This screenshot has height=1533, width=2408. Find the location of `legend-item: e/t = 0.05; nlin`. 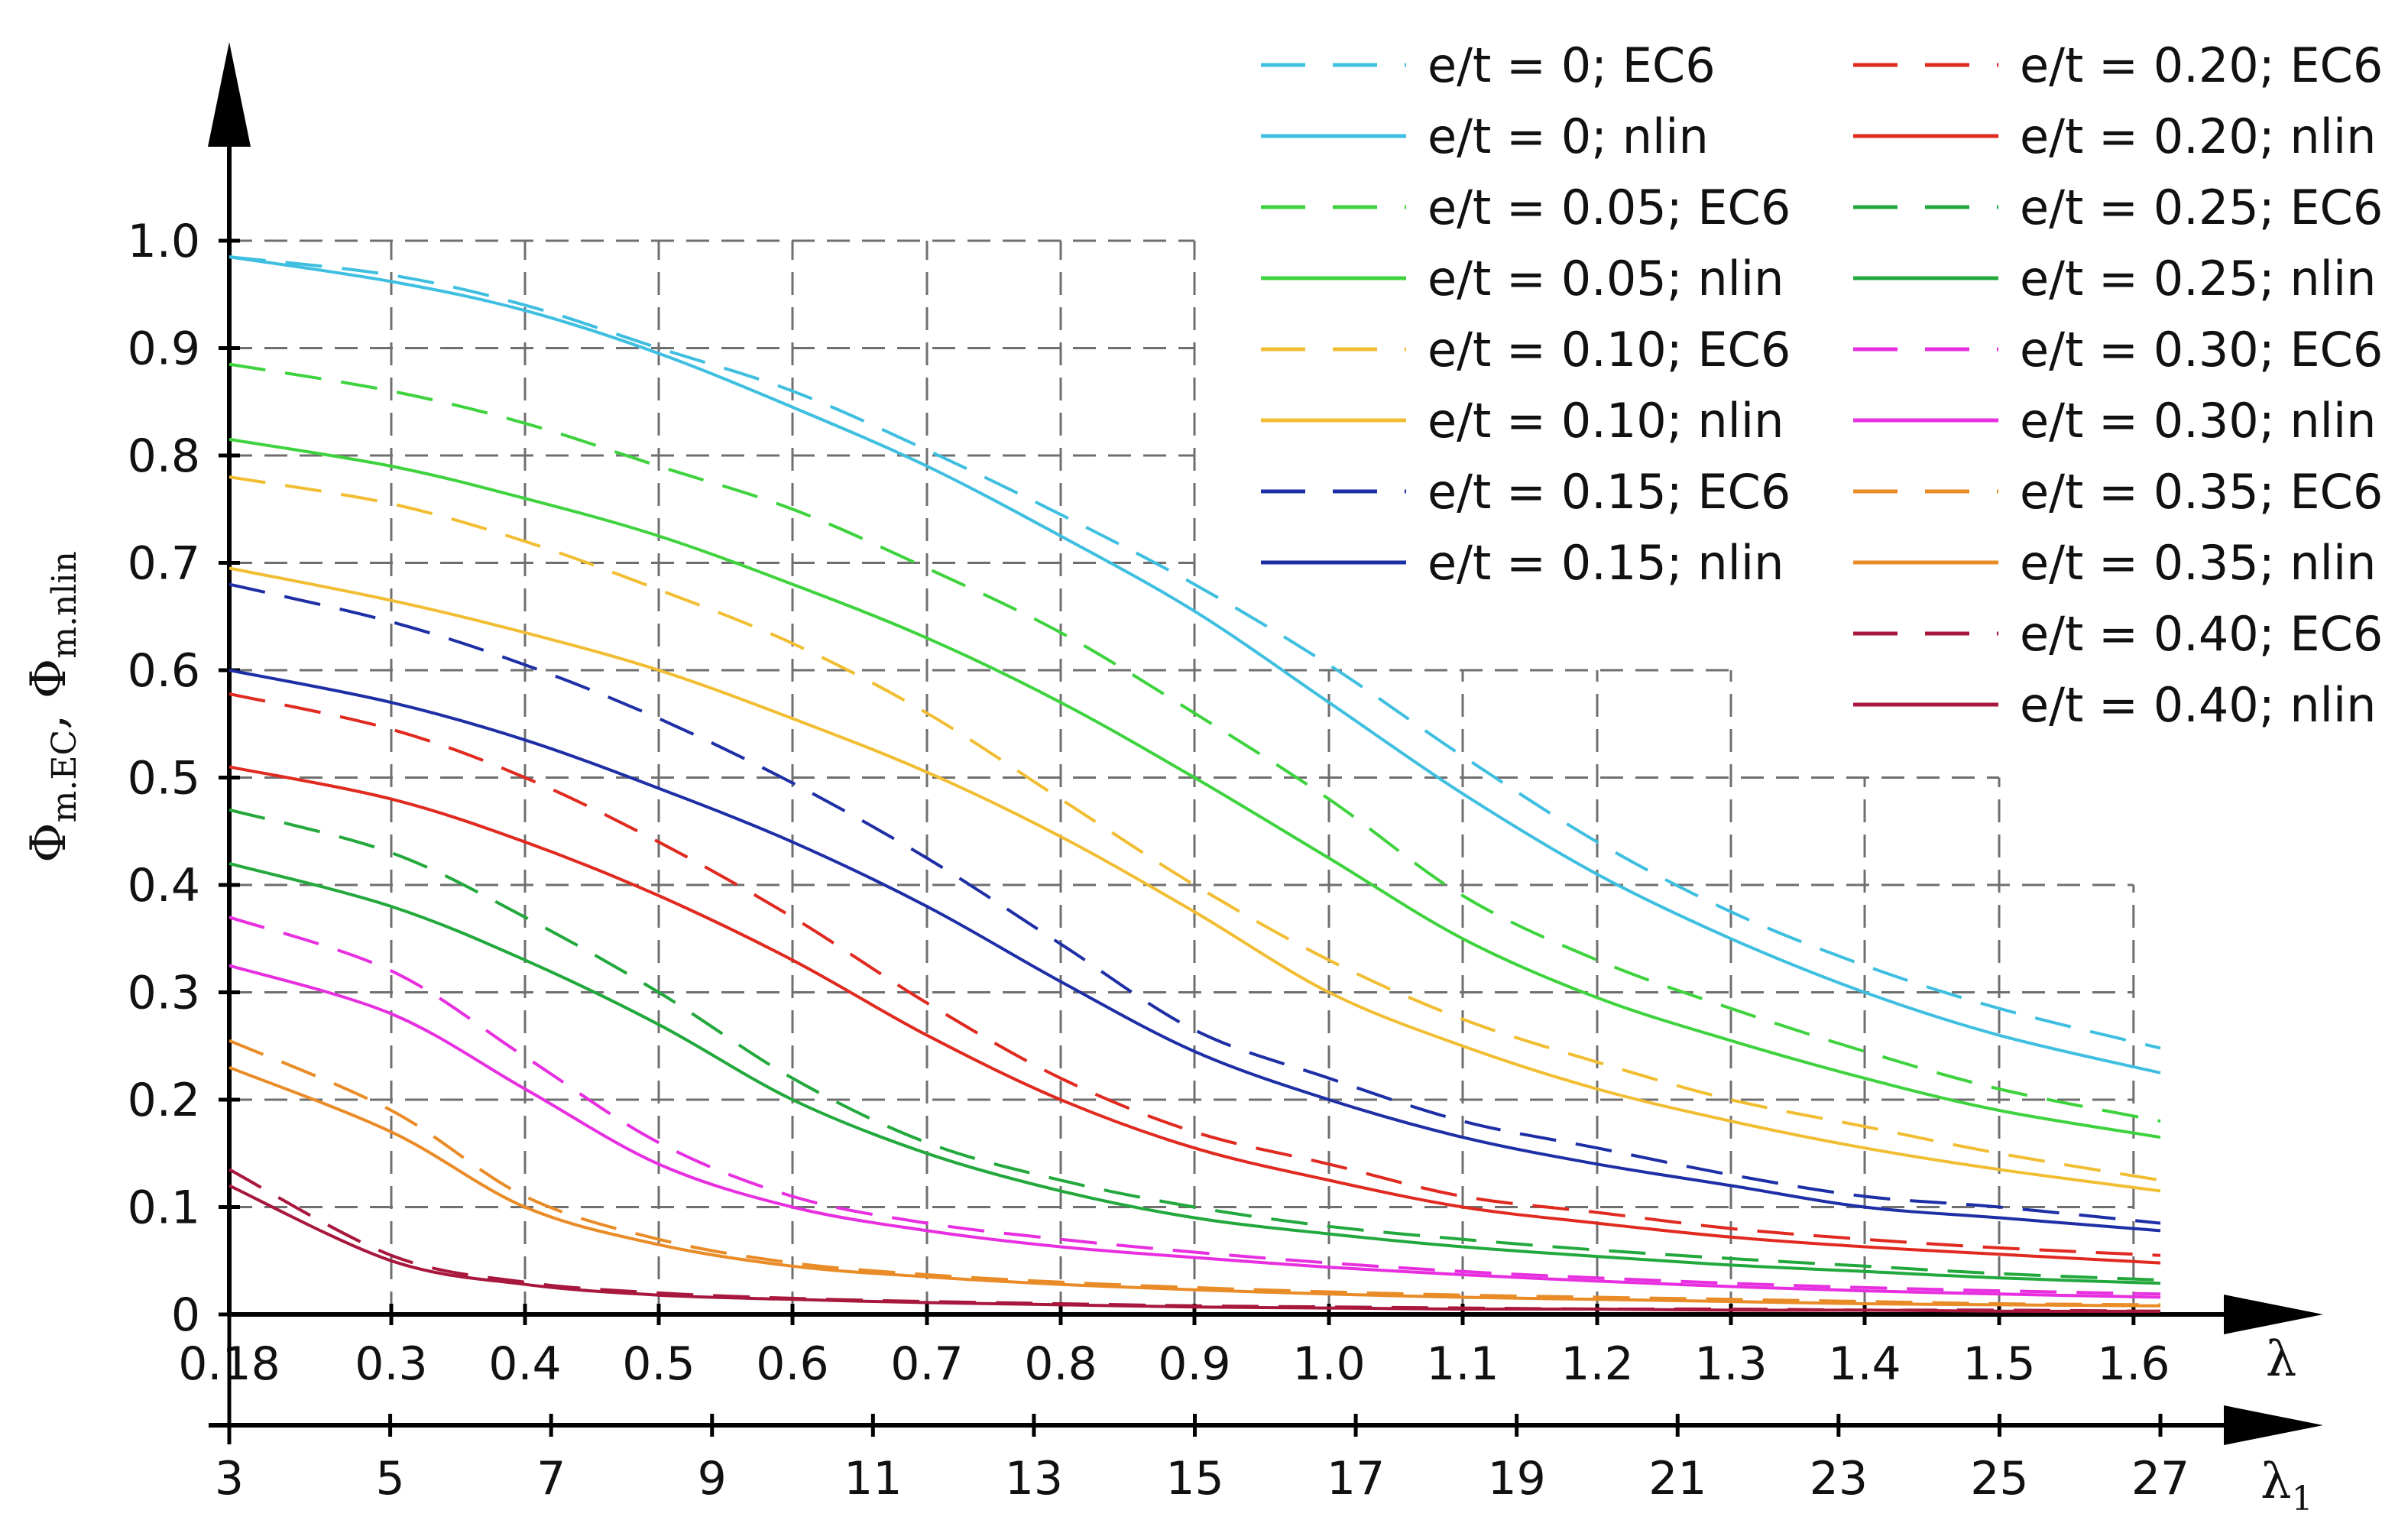

legend-item: e/t = 0.05; nlin is located at coordinates (1522, 278).